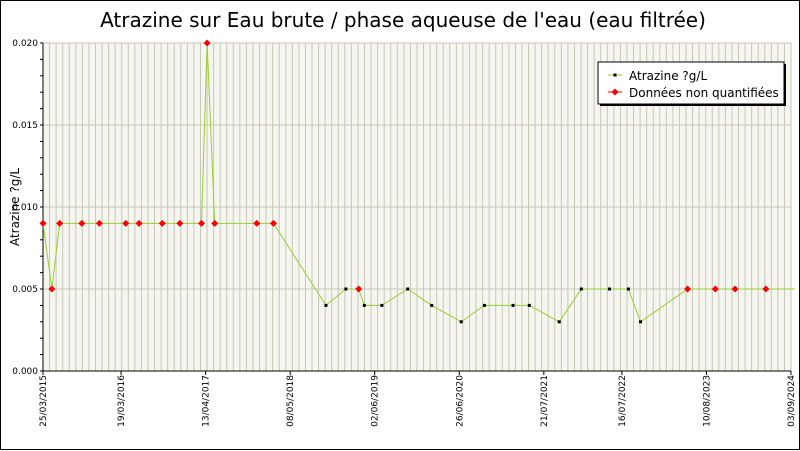 The image size is (800, 451). I want to click on legend-unquantified-label: Données non quantifiées, so click(704, 93).